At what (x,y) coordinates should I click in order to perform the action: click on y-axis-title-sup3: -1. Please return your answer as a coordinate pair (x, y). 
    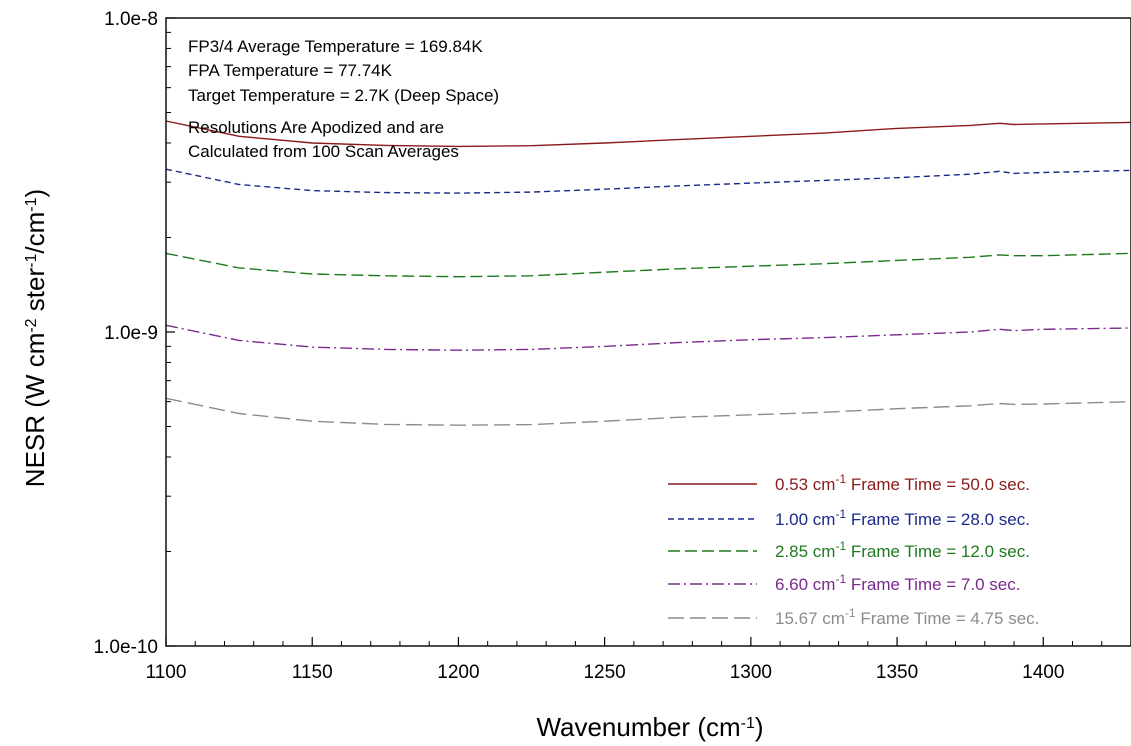
    Looking at the image, I should click on (31, 204).